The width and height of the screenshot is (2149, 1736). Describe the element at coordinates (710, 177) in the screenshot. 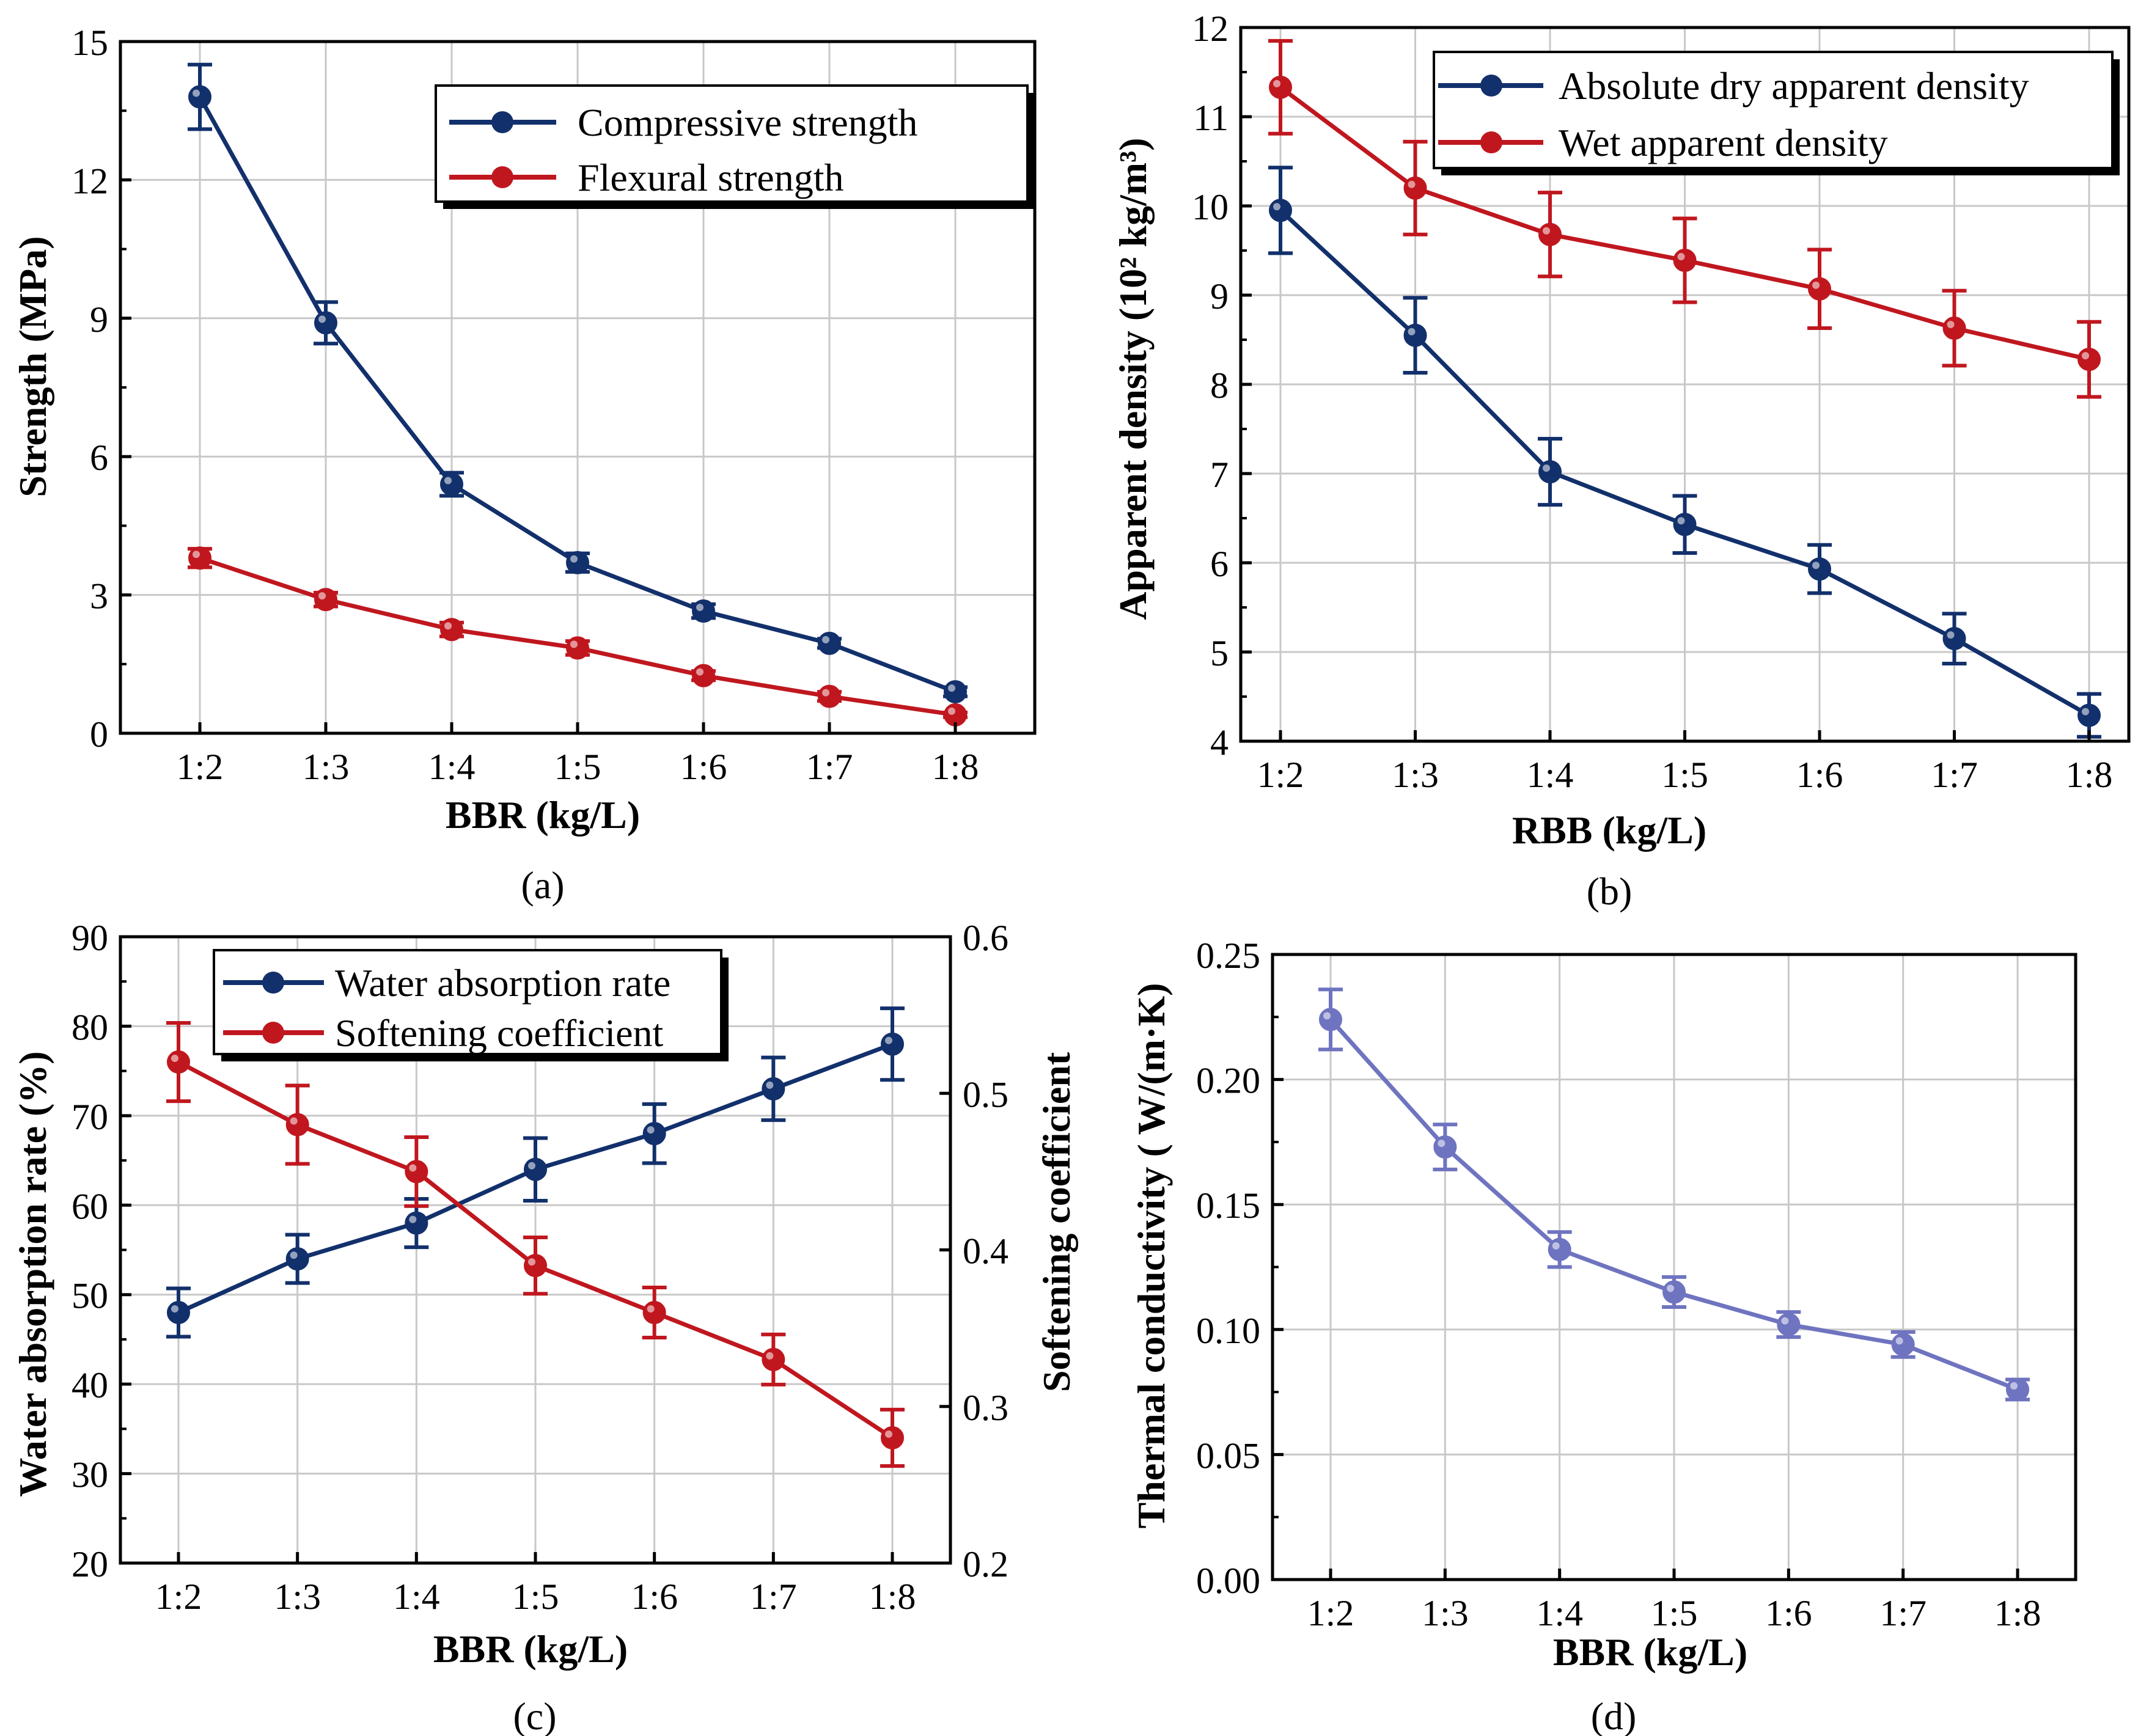

I see `panel-a-legend-text-2: Flexural strength` at that location.